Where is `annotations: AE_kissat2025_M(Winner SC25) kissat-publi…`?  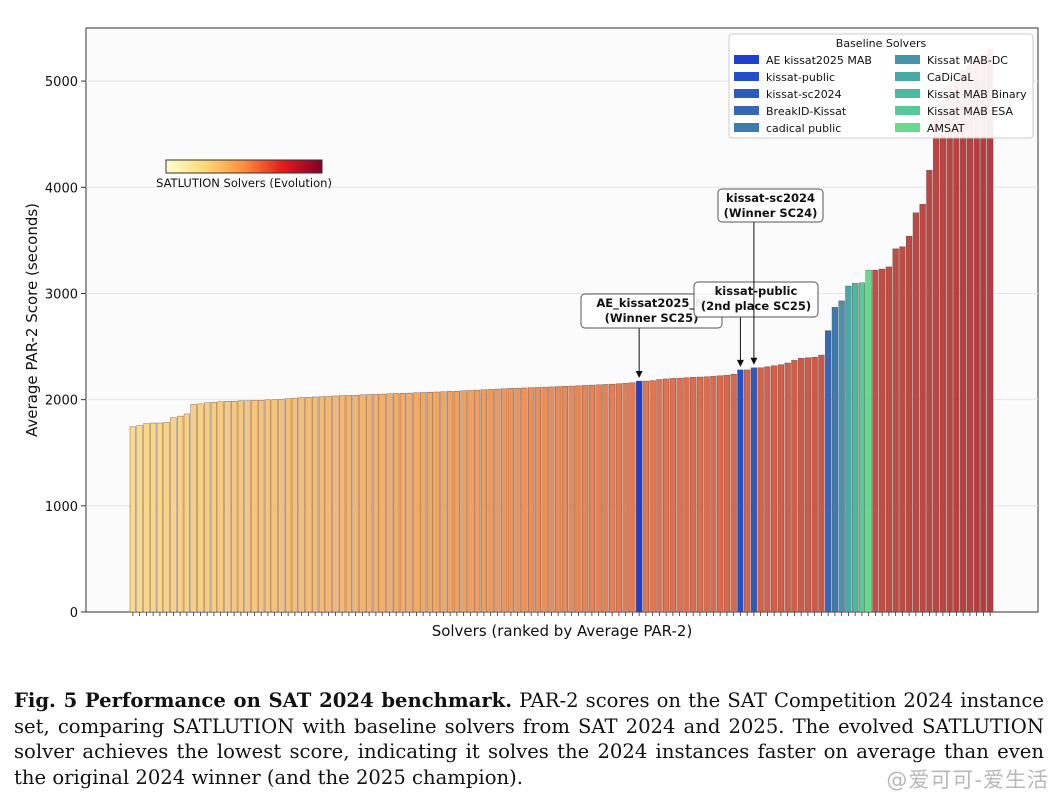
annotations: AE_kissat2025_M(Winner SC25) kissat-publi… is located at coordinates (702, 283).